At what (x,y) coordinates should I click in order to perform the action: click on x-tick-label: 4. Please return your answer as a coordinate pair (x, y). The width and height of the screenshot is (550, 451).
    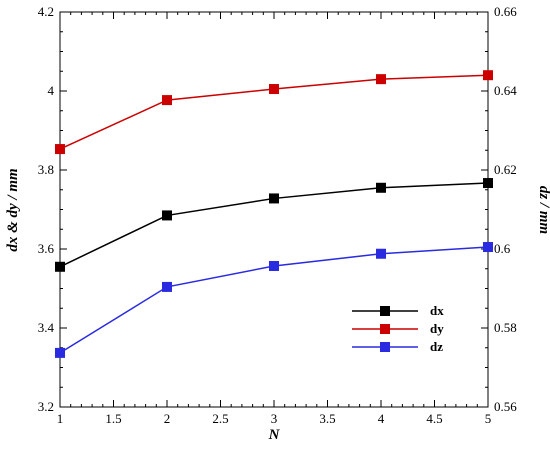
    Looking at the image, I should click on (381, 418).